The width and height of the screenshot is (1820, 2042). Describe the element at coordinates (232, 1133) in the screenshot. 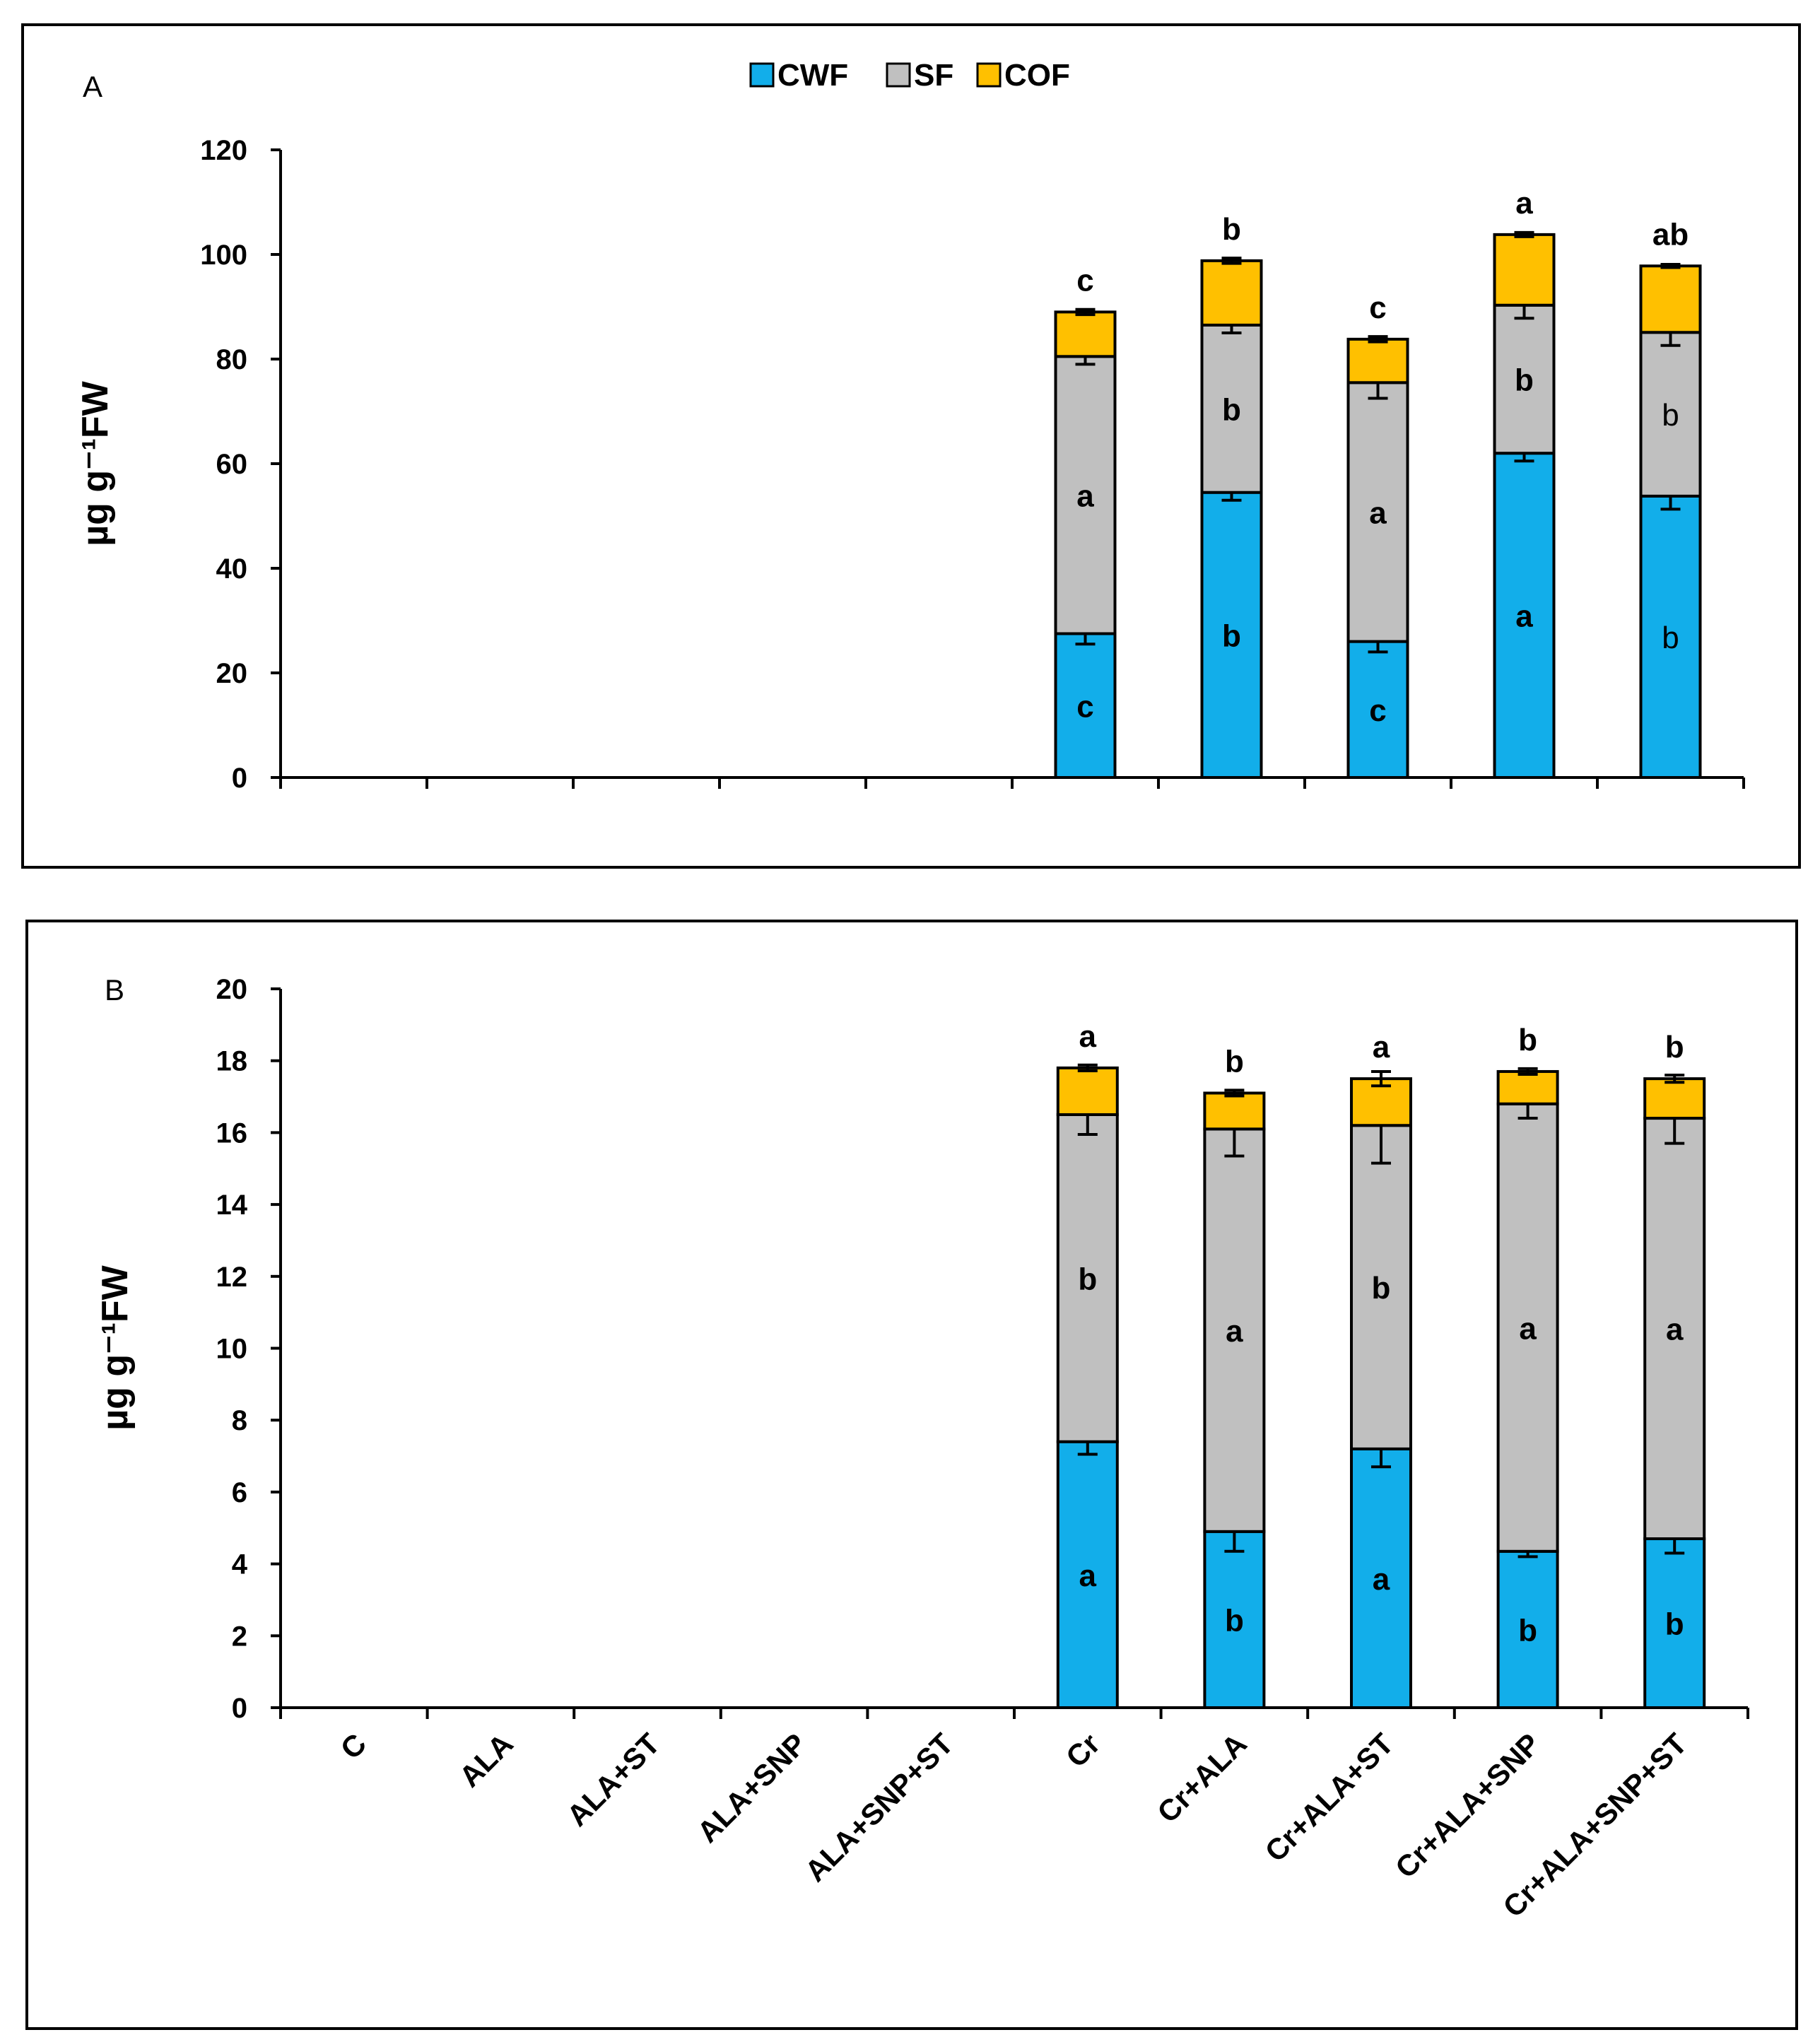

I see `y-tick-label: 16` at that location.